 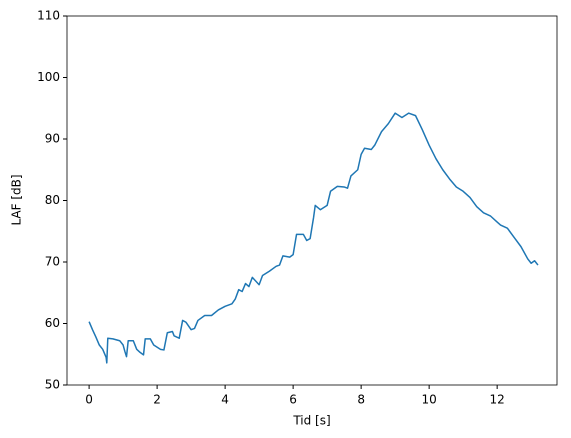 I want to click on x-tick-label: 12, so click(x=497, y=400).